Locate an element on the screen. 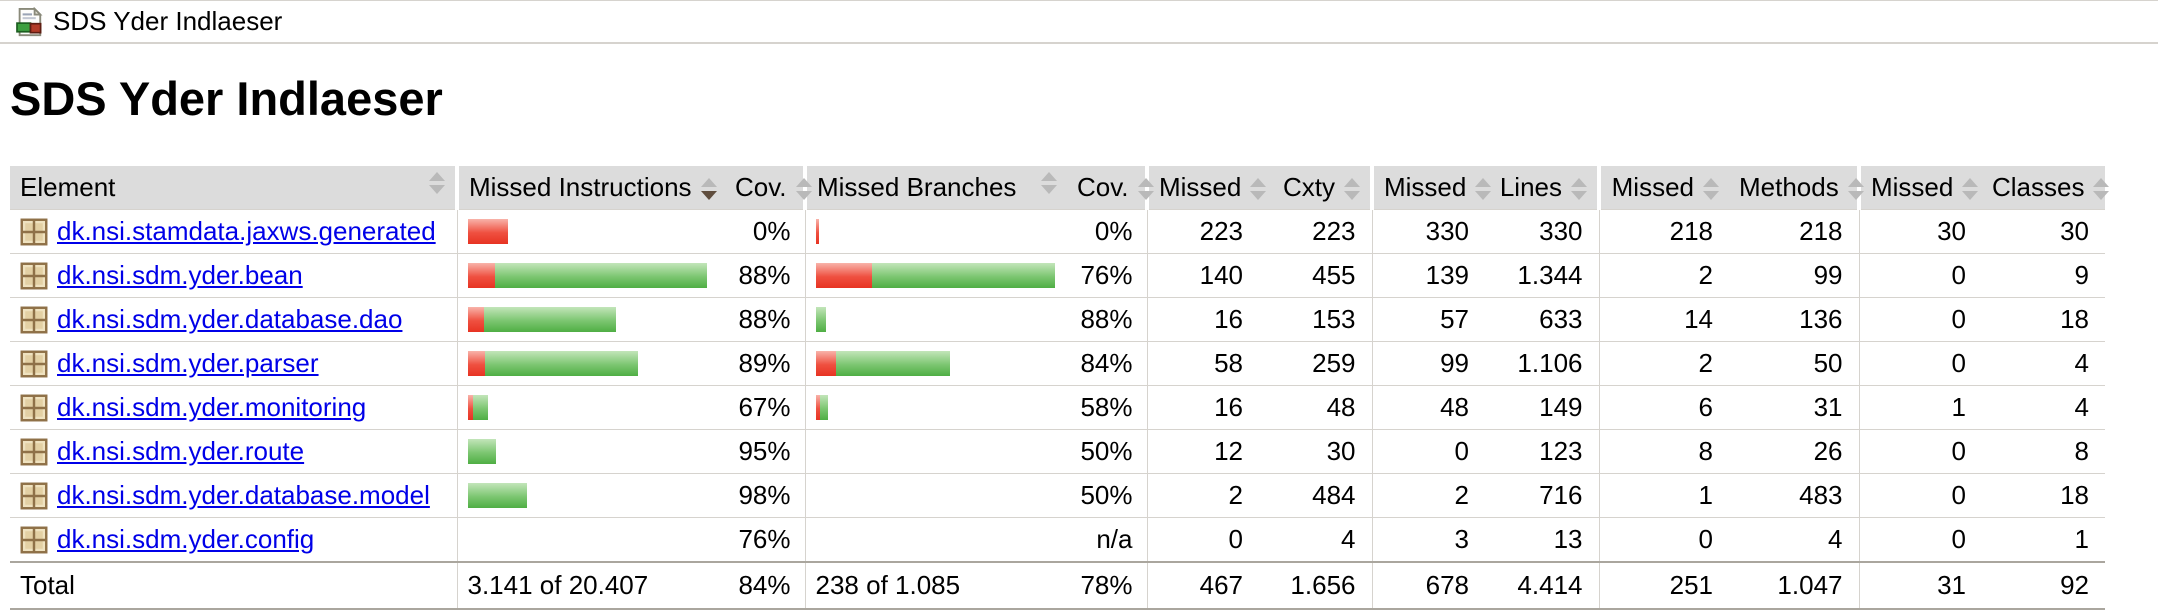 The height and width of the screenshot is (610, 2158). package-link: dk.nsi.sdm.yder.bean is located at coordinates (180, 275).